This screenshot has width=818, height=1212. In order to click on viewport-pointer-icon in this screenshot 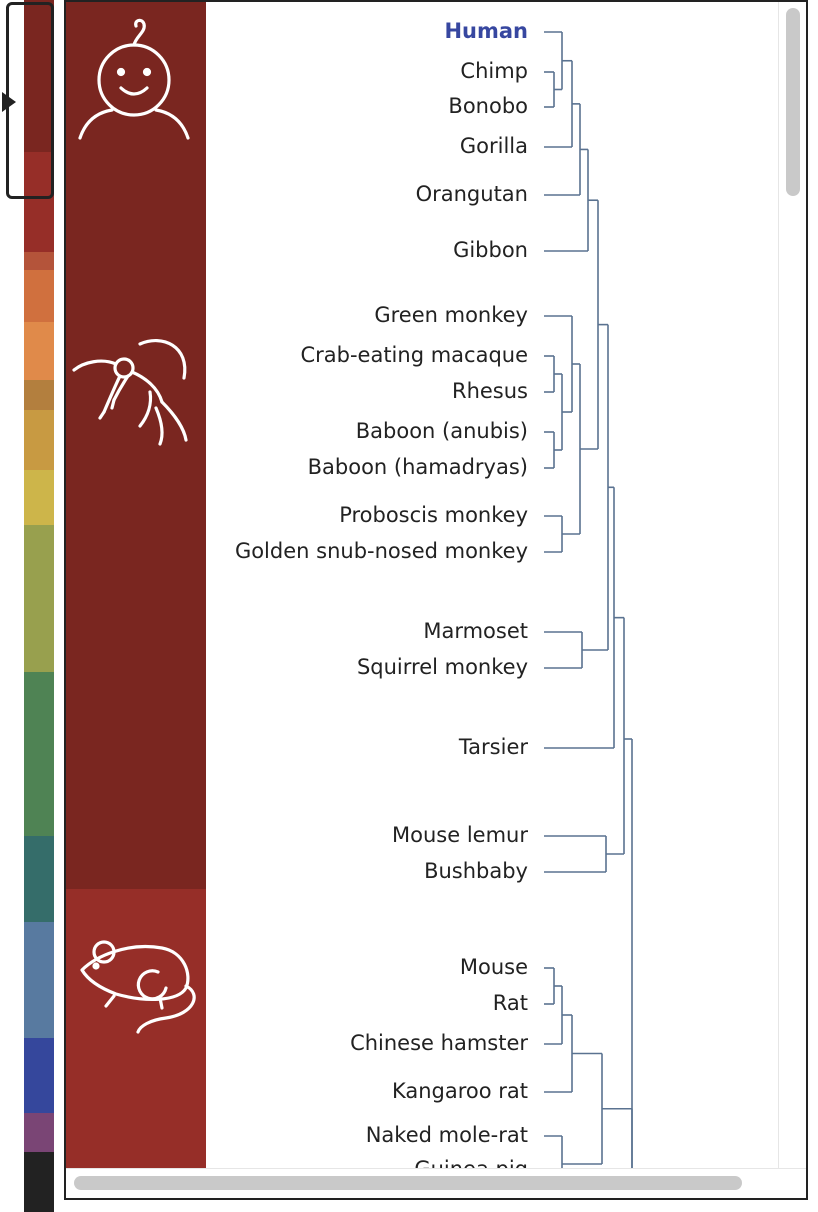, I will do `click(9, 102)`.